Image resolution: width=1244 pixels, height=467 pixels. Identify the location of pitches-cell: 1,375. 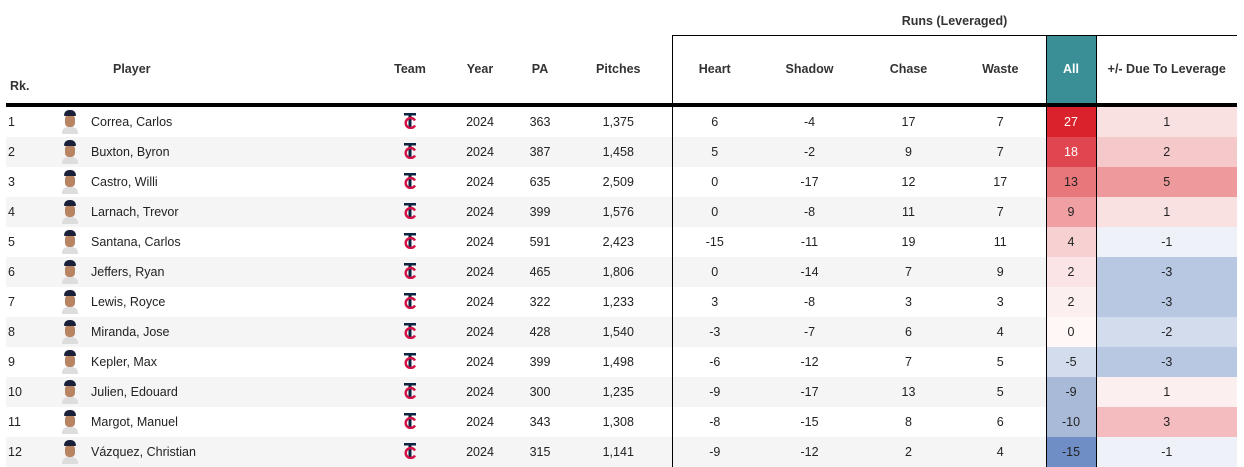
(618, 121).